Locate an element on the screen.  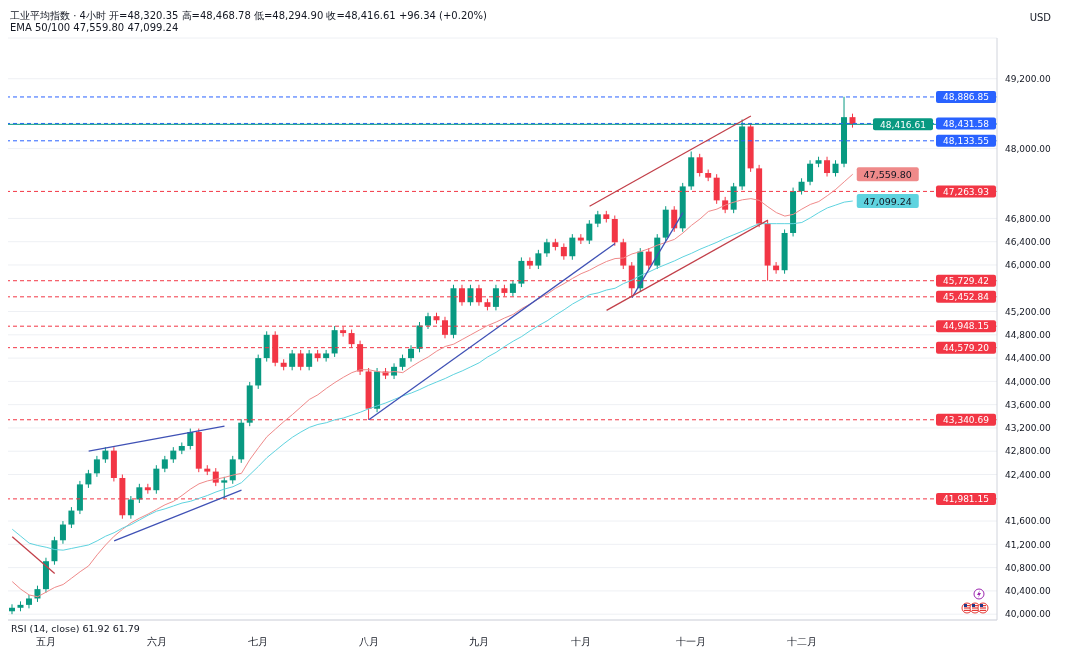
y-tick-label: 40,800.00 is located at coordinates (1028, 567).